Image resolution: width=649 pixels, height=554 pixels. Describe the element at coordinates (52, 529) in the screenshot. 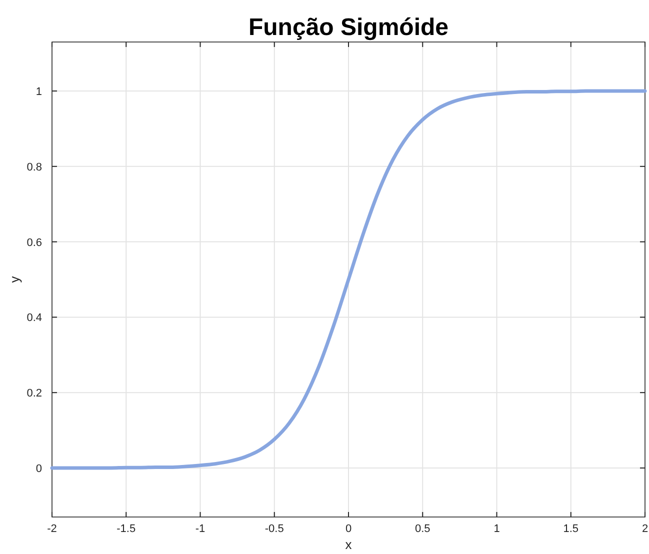

I see `x-tick-label: -2` at that location.